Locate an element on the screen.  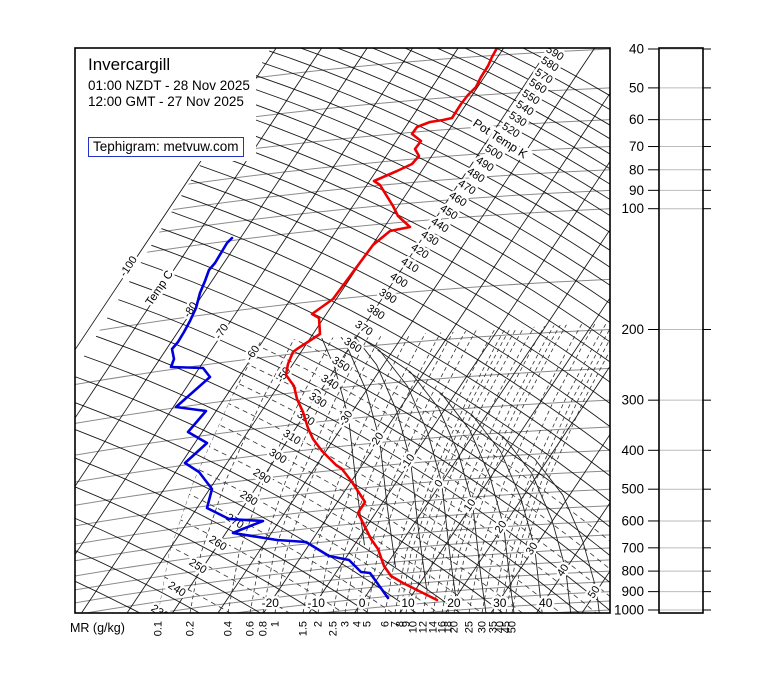
pressure-label: 100 is located at coordinates (632, 208).